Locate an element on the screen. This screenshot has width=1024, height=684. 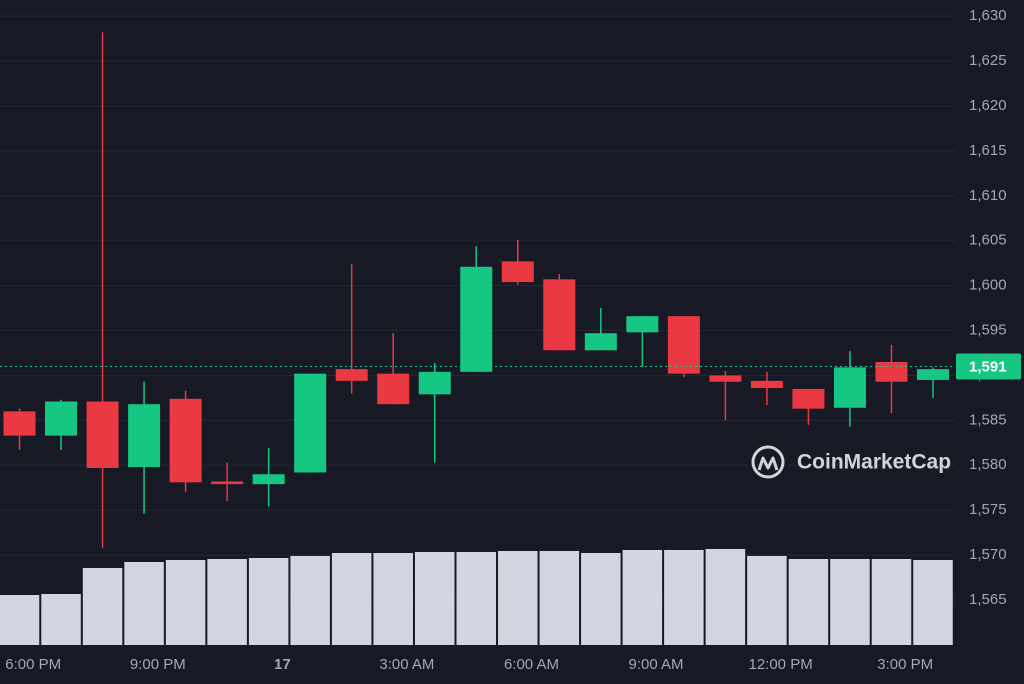
y-tick-label: 1,570 is located at coordinates (988, 554).